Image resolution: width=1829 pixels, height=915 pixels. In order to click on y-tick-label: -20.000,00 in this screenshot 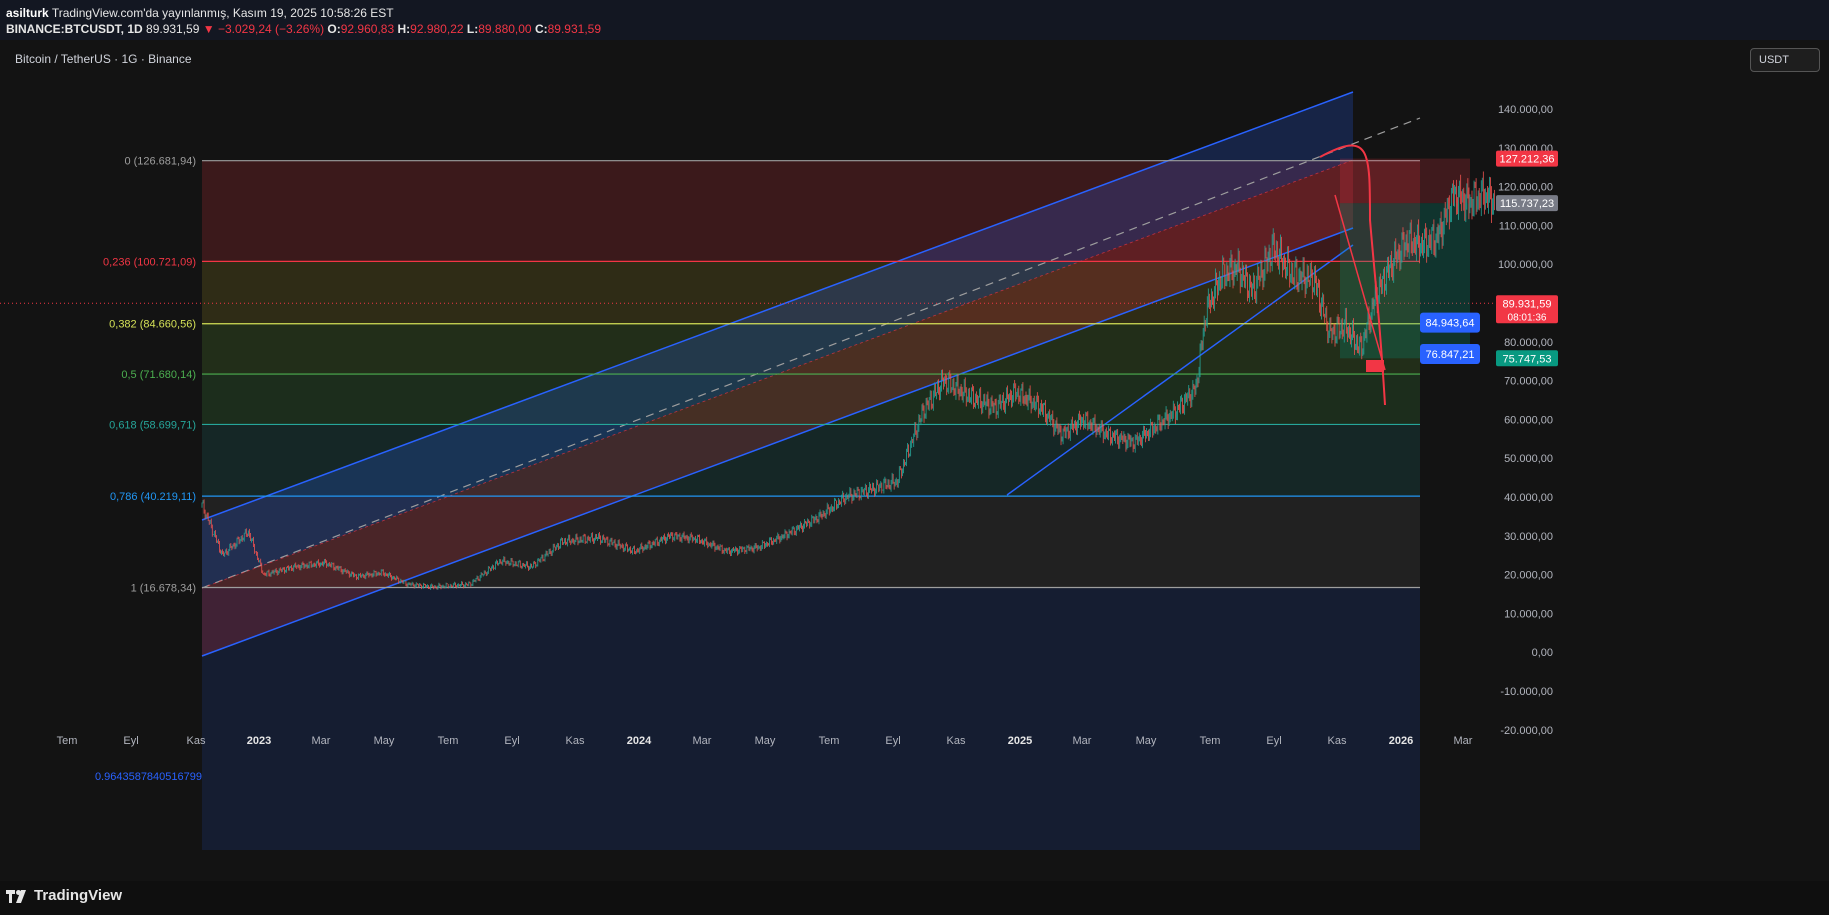, I will do `click(1526, 731)`.